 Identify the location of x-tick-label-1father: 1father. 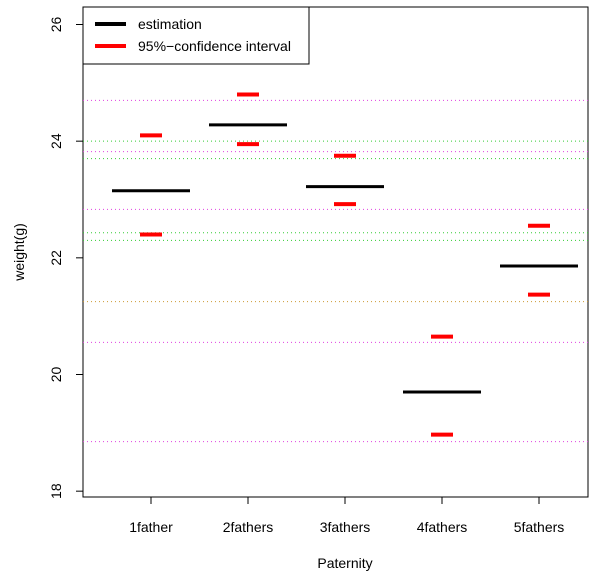
(151, 527).